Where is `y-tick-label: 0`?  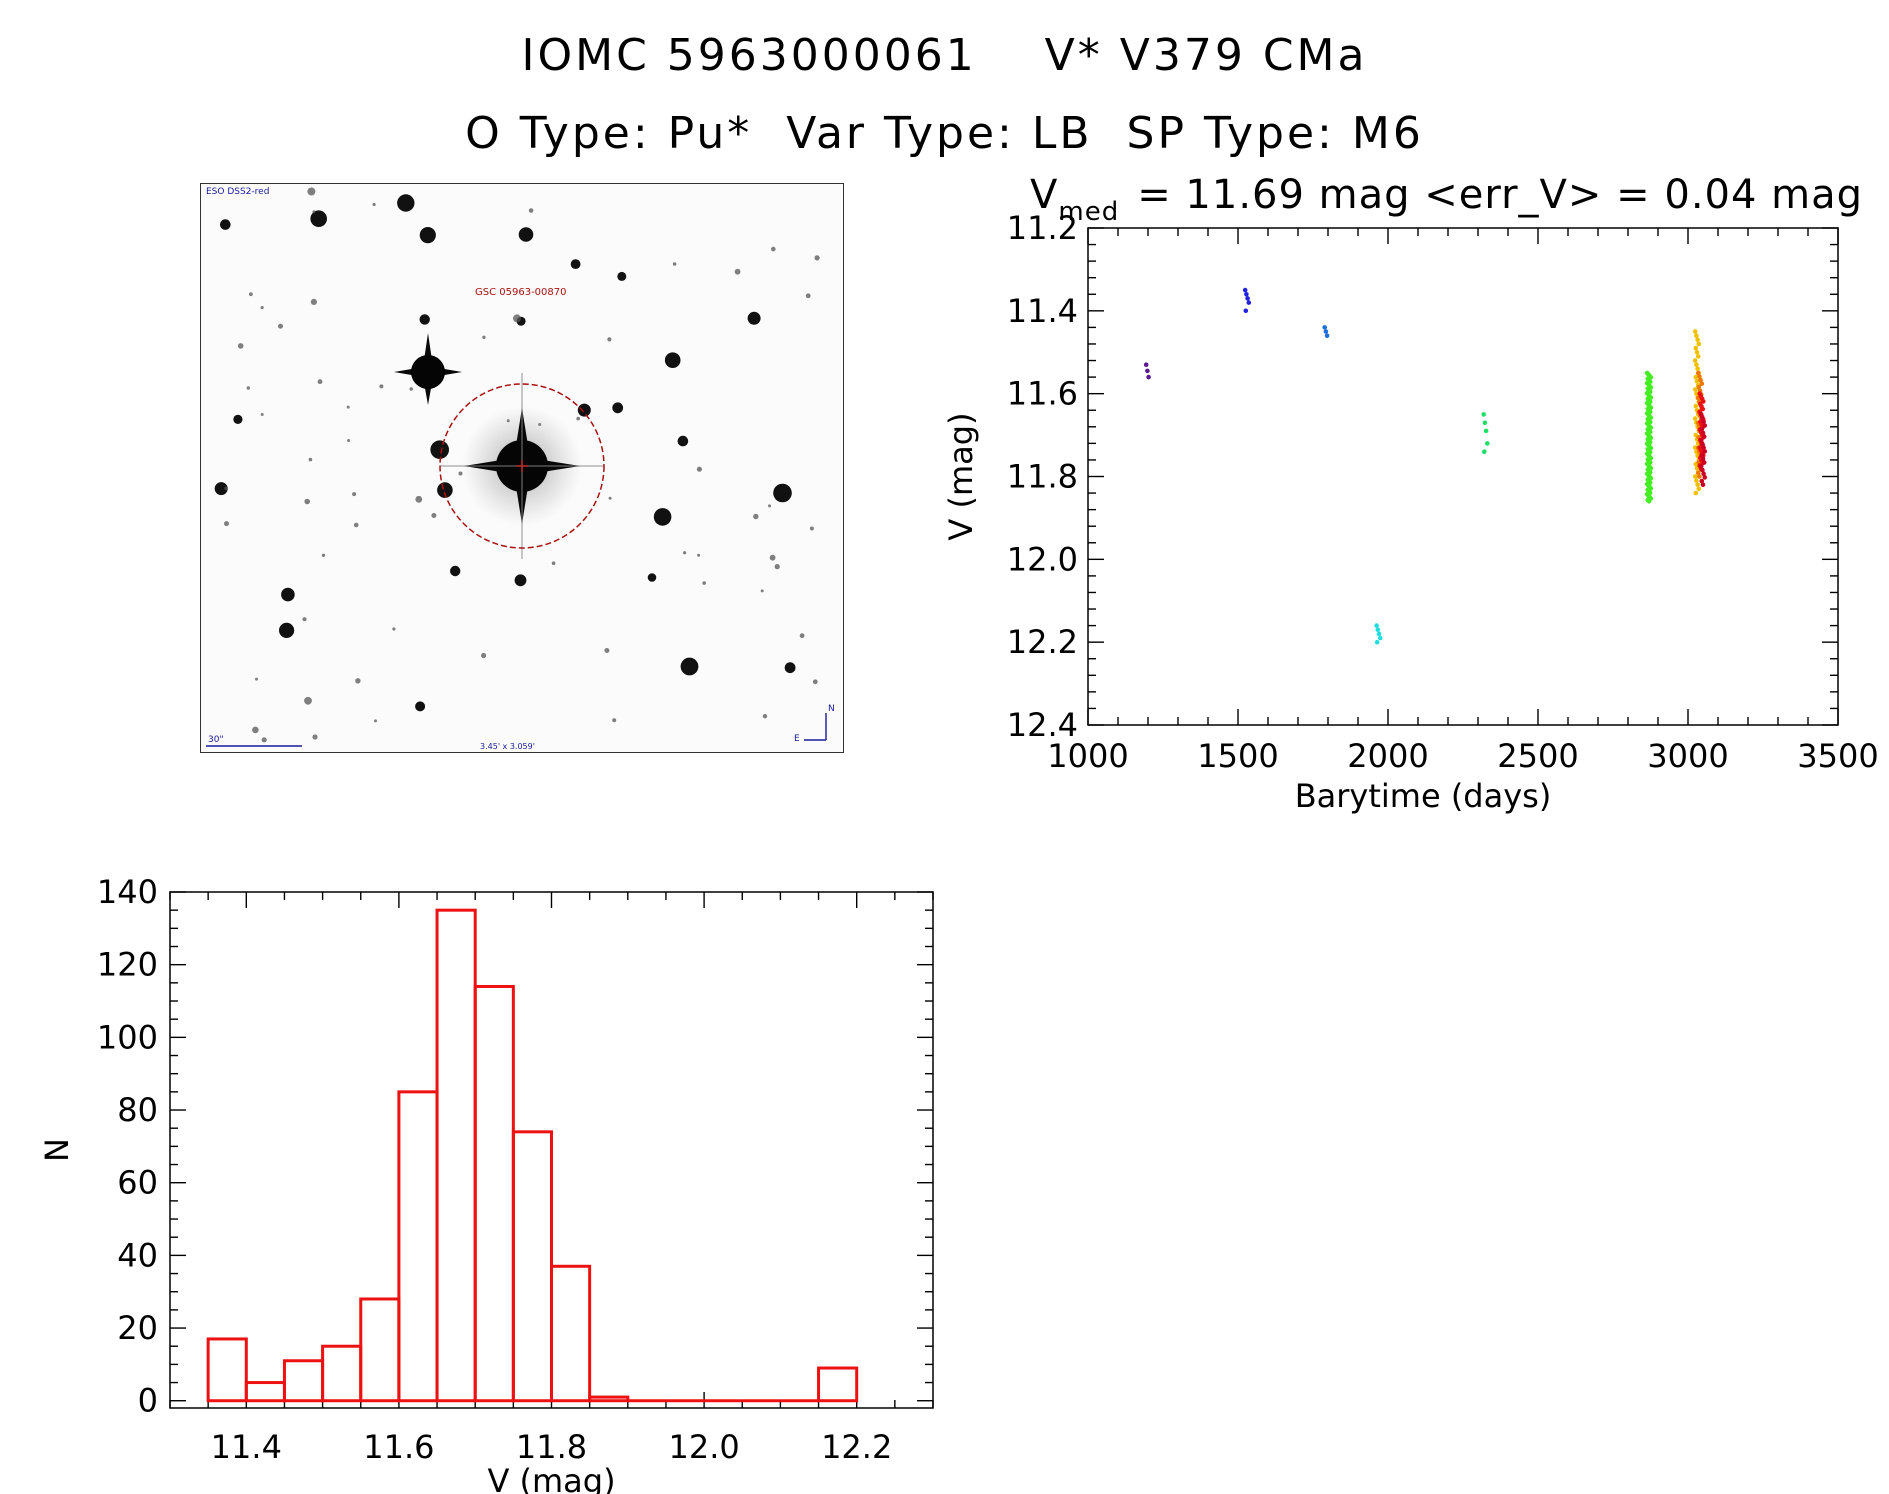
y-tick-label: 0 is located at coordinates (148, 1401).